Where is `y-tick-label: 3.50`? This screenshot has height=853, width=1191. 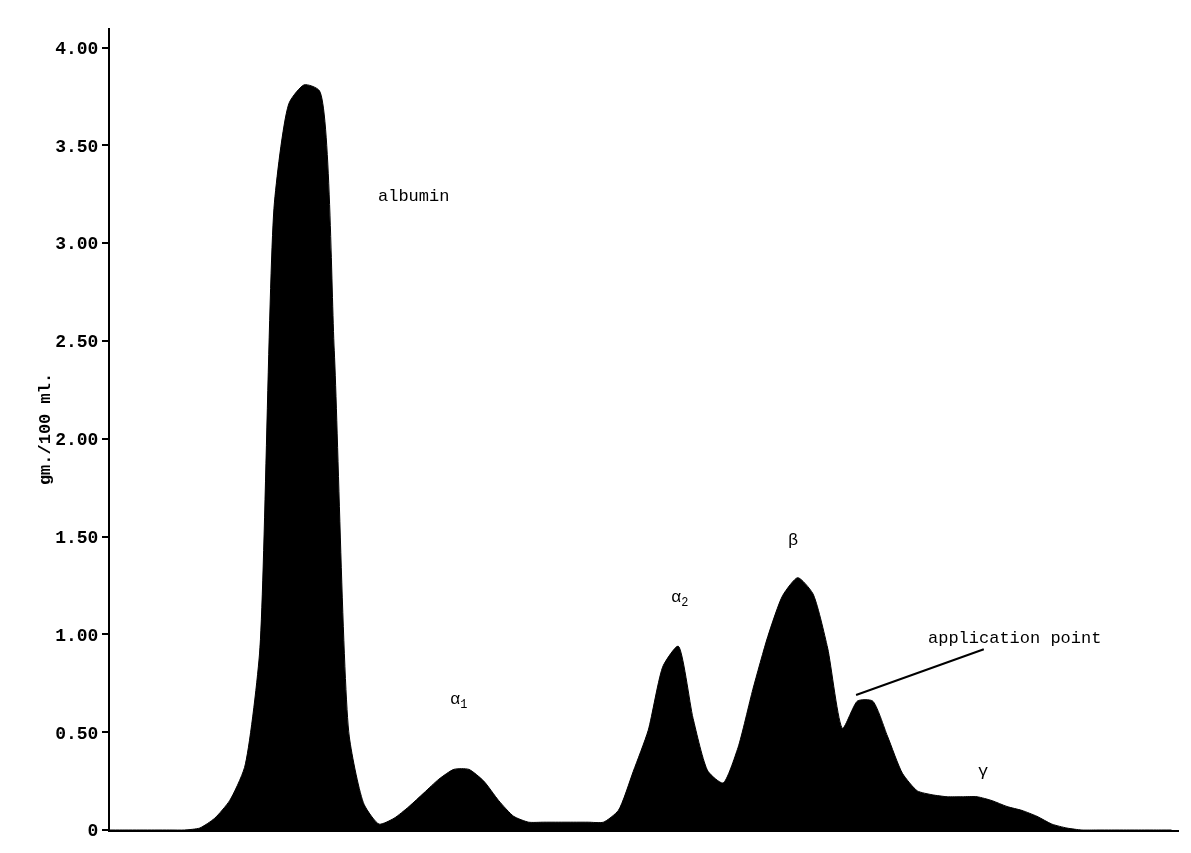 y-tick-label: 3.50 is located at coordinates (77, 146).